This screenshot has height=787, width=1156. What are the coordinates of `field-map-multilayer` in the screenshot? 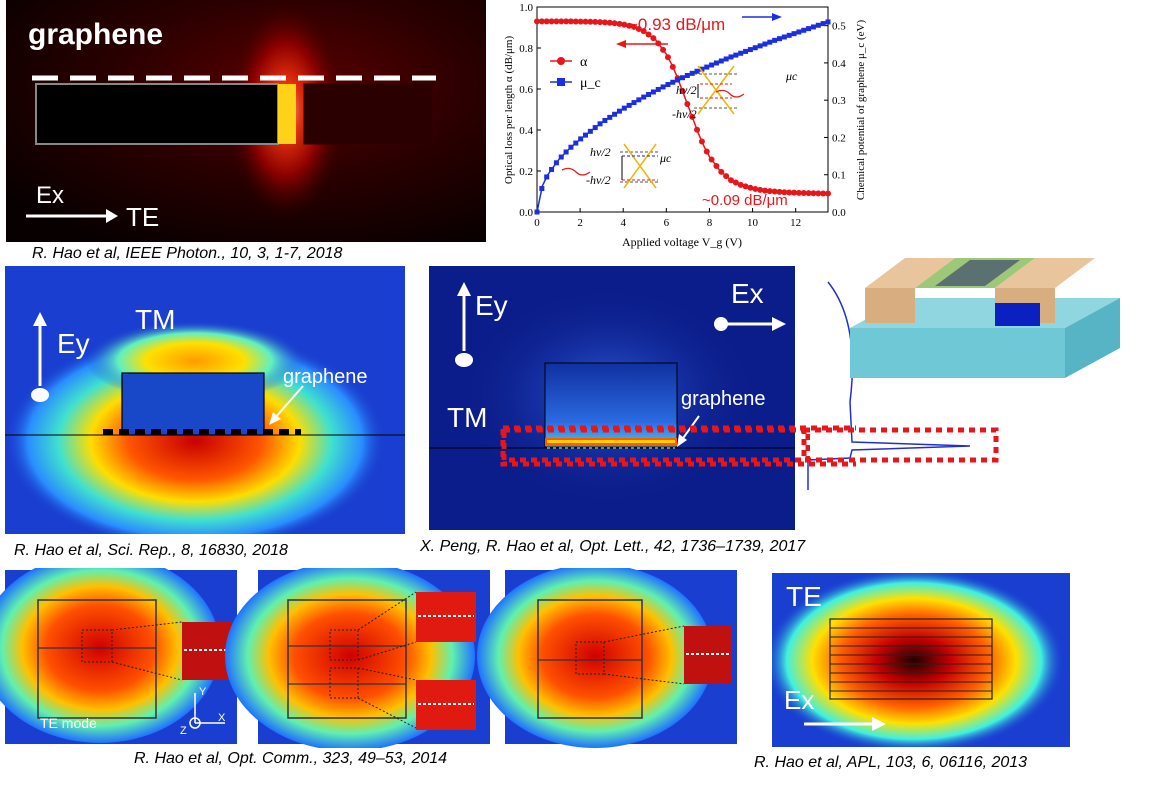 It's located at (921, 660).